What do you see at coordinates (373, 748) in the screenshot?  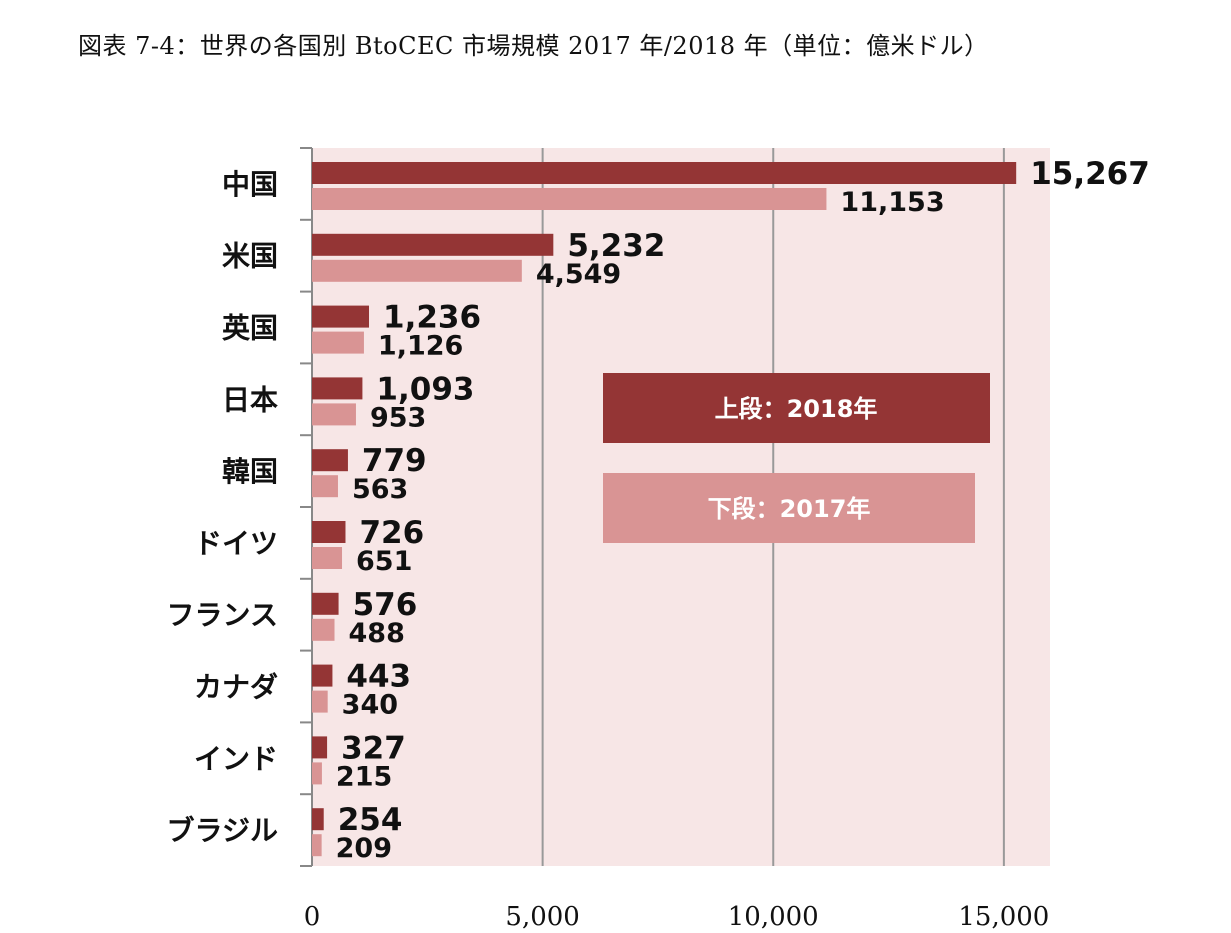 I see `value-label-2018: 327` at bounding box center [373, 748].